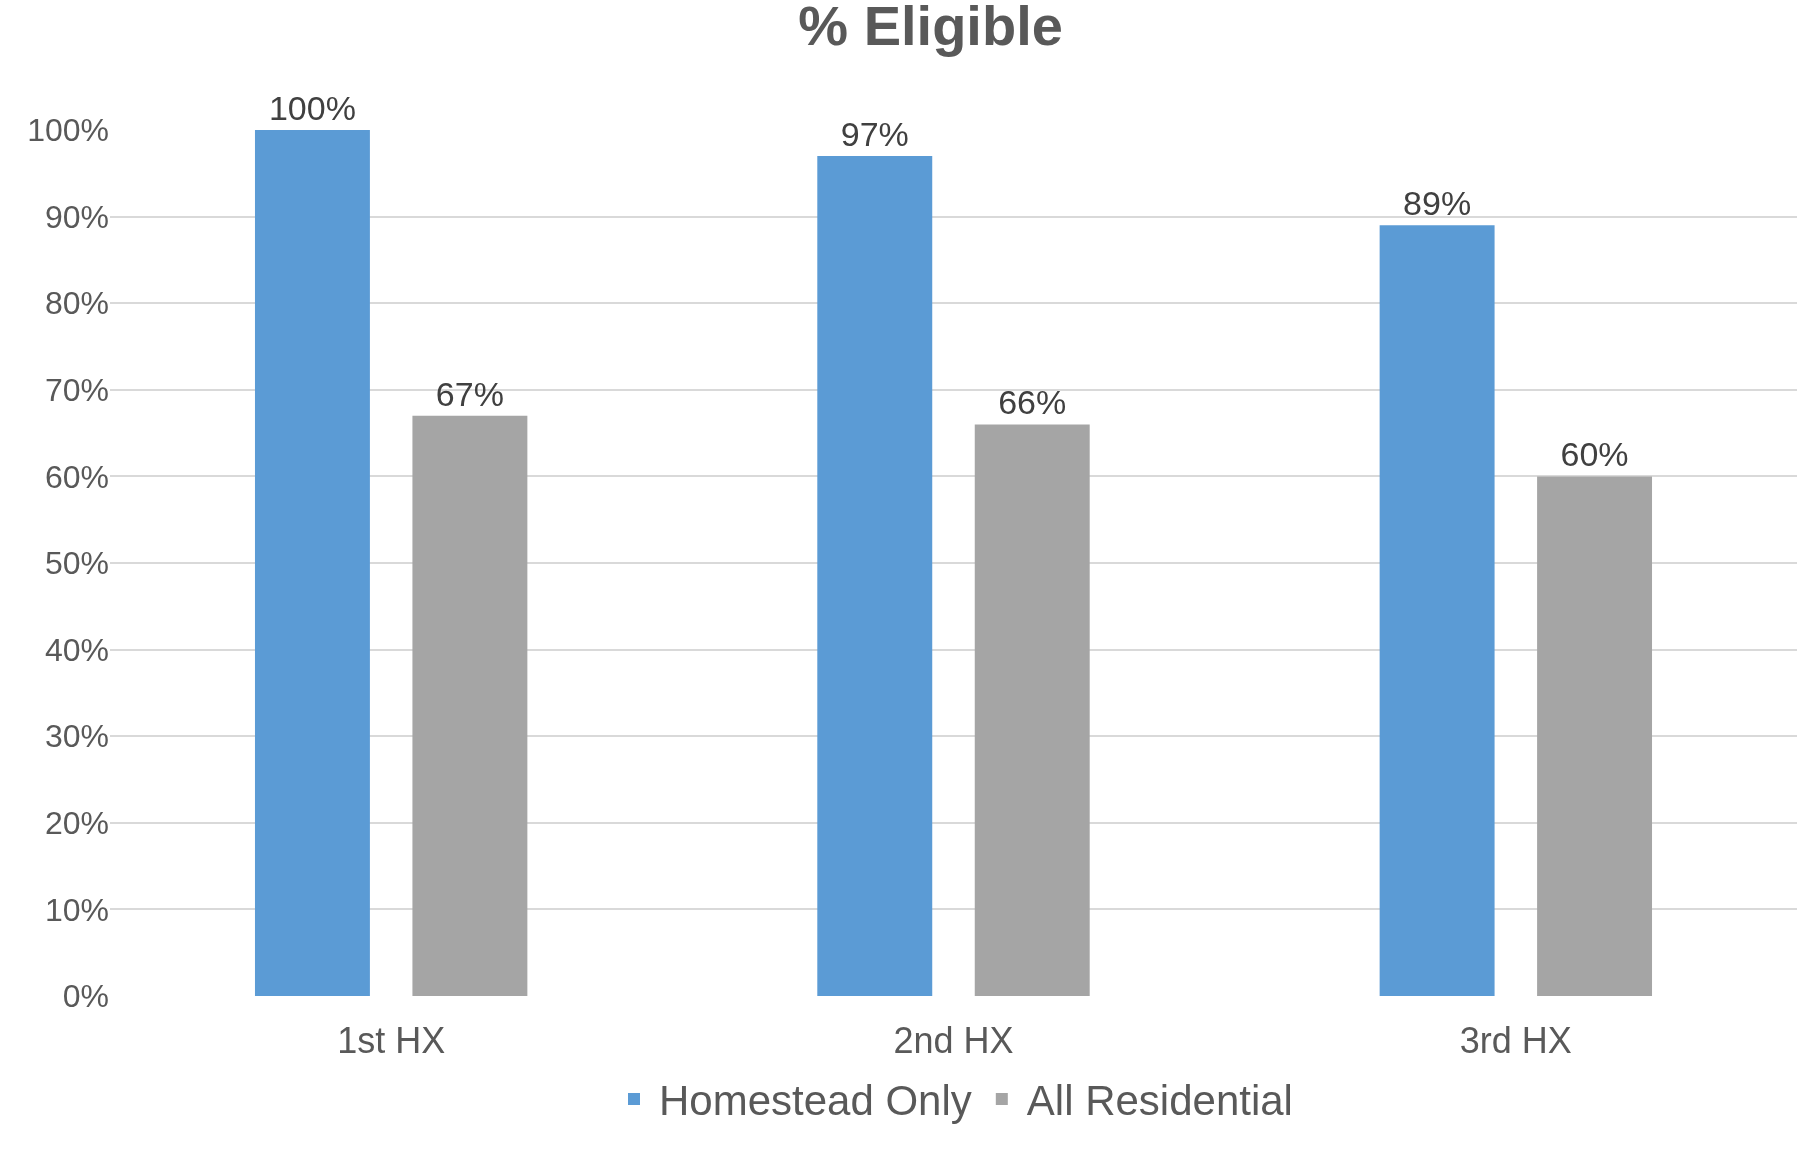 The height and width of the screenshot is (1161, 1807). Describe the element at coordinates (76, 649) in the screenshot. I see `y-tick-label: 40%` at that location.